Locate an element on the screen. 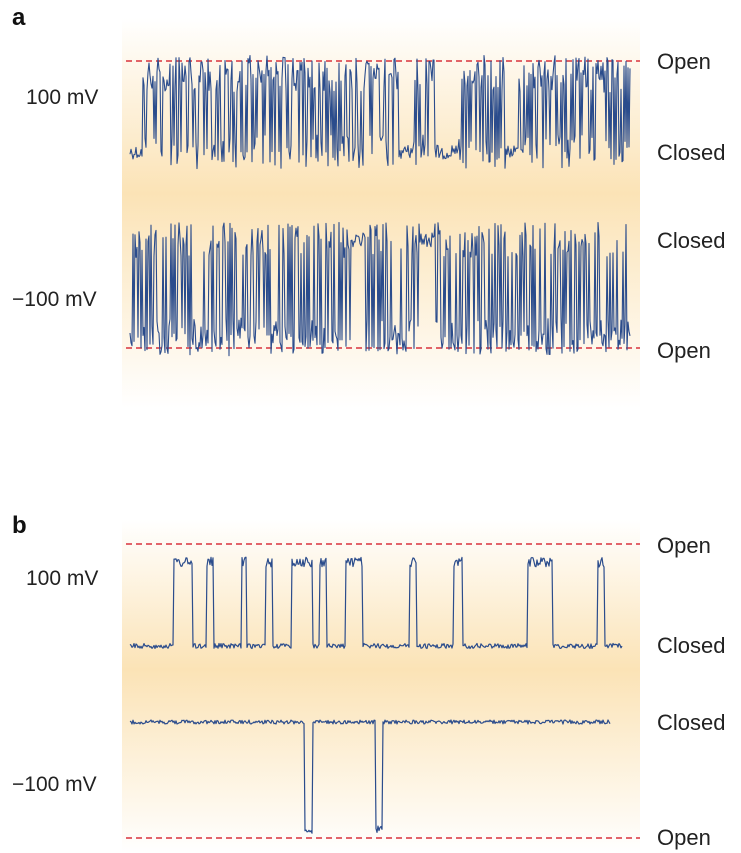  panel-letter-b: b is located at coordinates (19, 525).